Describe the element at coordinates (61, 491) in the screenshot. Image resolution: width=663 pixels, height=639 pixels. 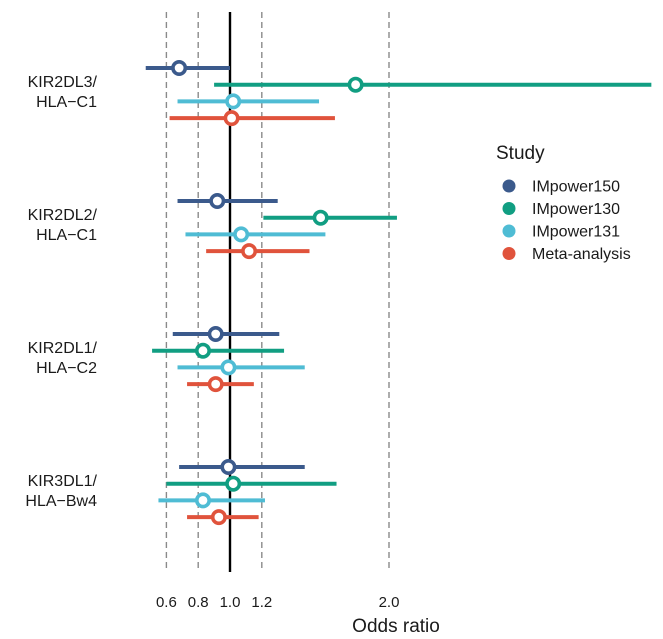
I see `group-label: KIR3DL1/HLA−Bw4` at that location.